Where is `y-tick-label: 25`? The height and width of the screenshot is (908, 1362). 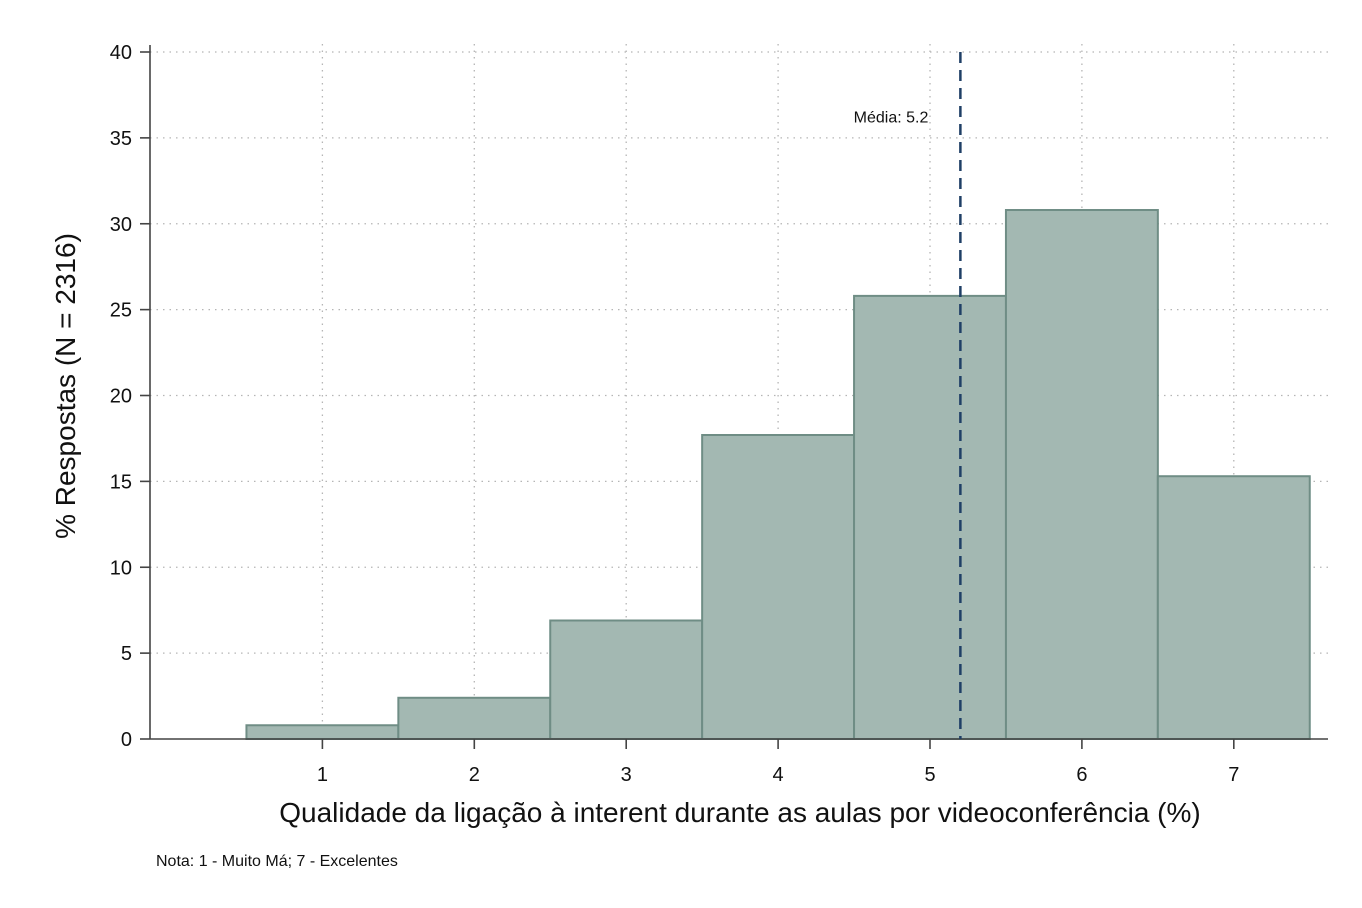
y-tick-label: 25 is located at coordinates (121, 311).